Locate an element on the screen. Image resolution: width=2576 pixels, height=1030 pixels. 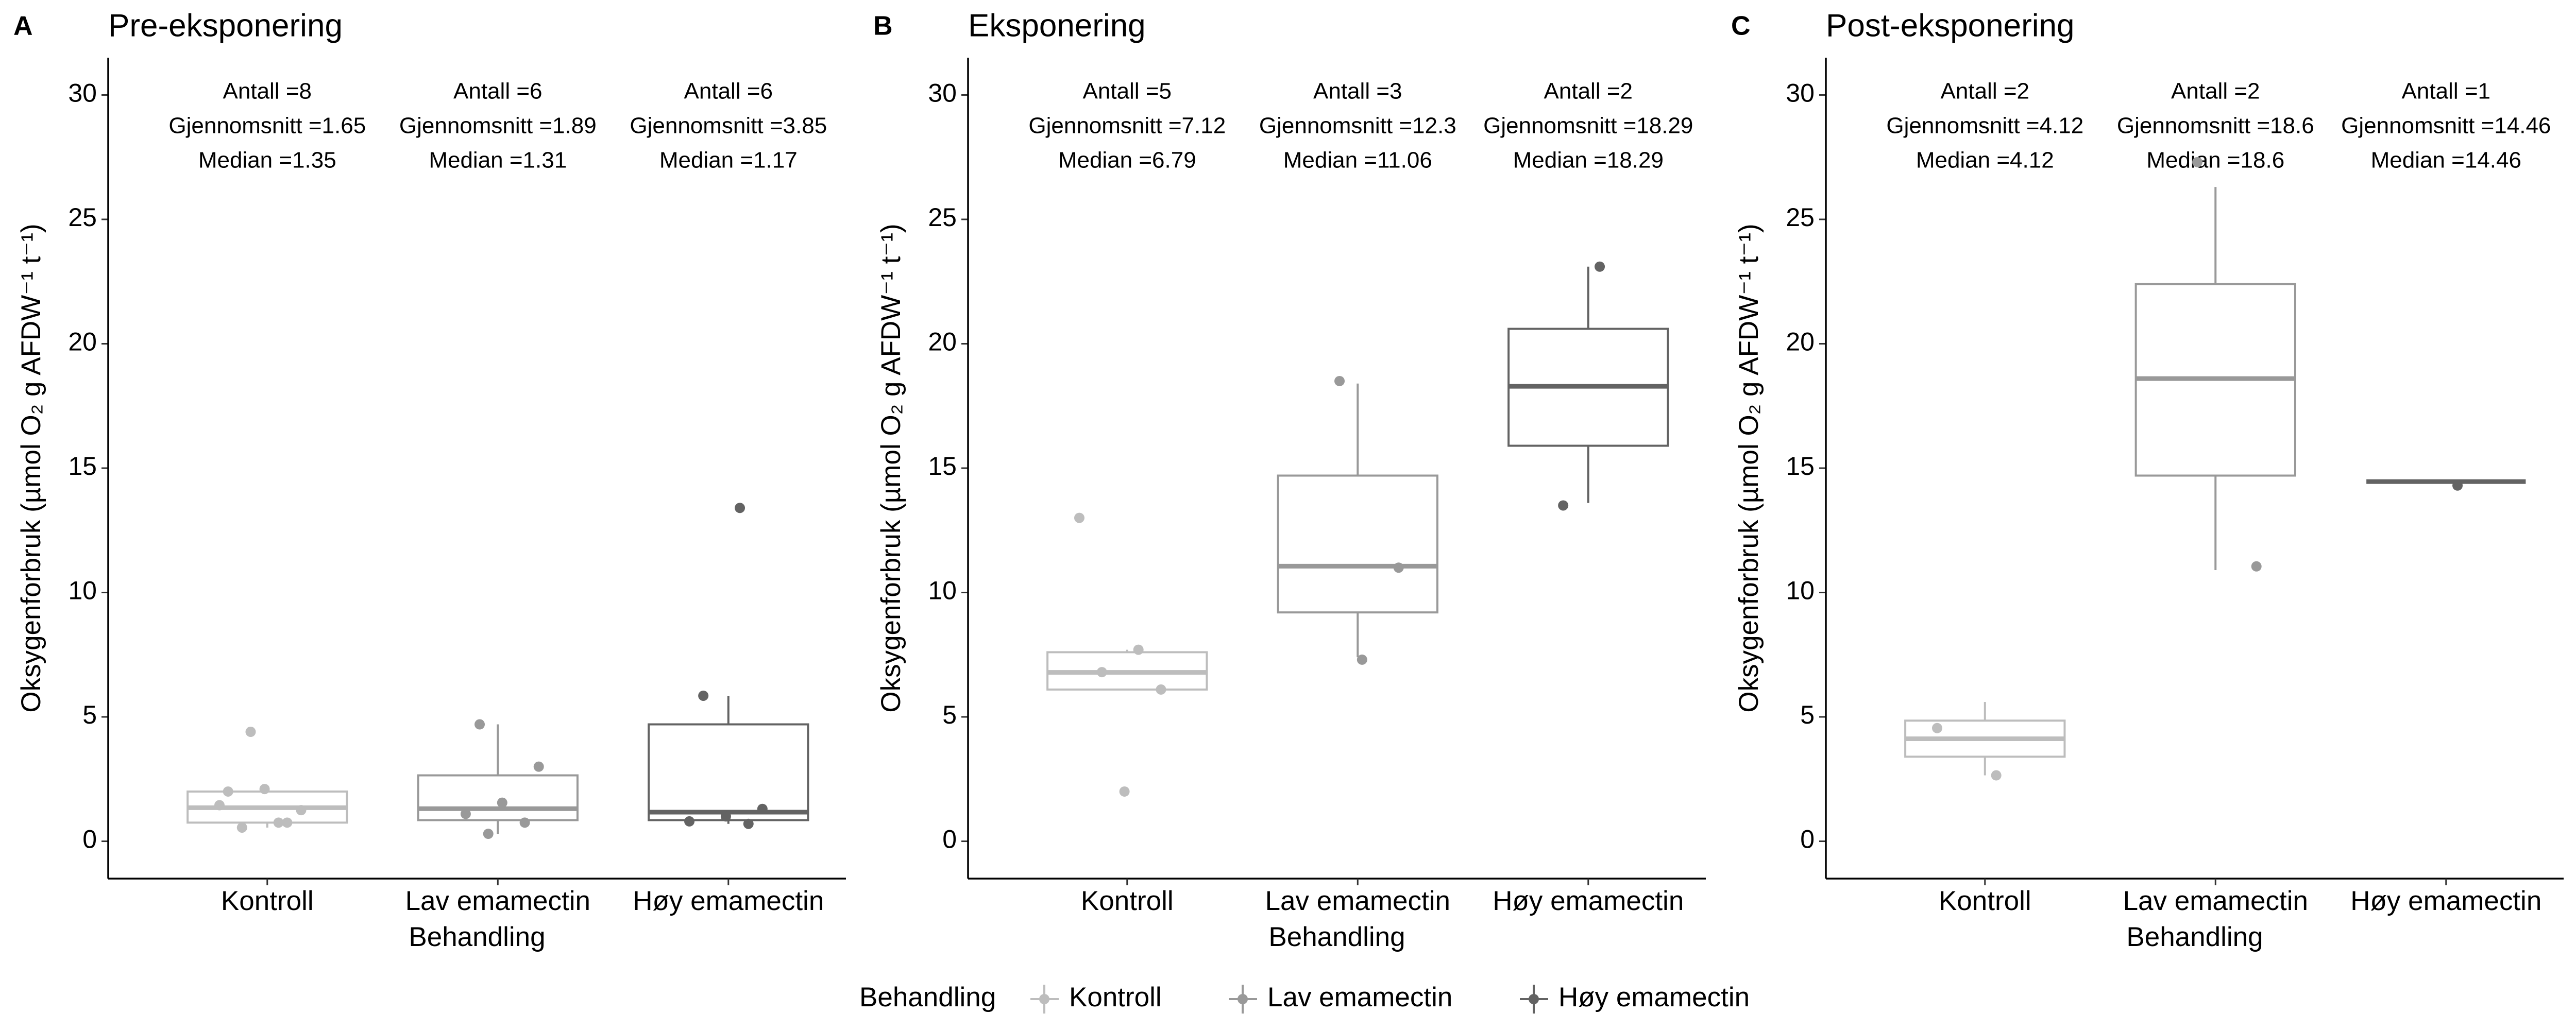
panel-title: Eksponering is located at coordinates (1057, 25).